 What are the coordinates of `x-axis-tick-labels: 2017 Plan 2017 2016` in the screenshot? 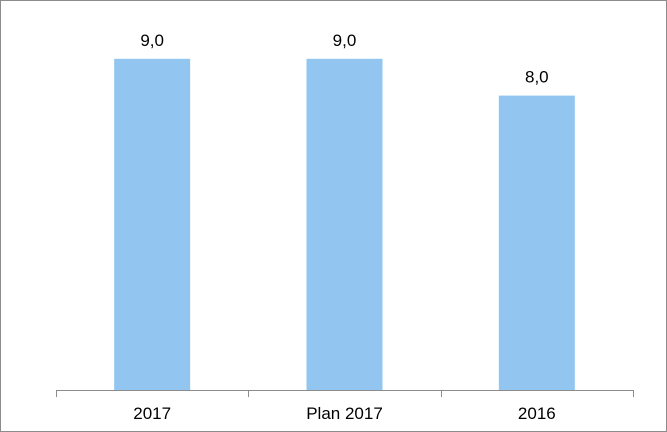 It's located at (344, 413).